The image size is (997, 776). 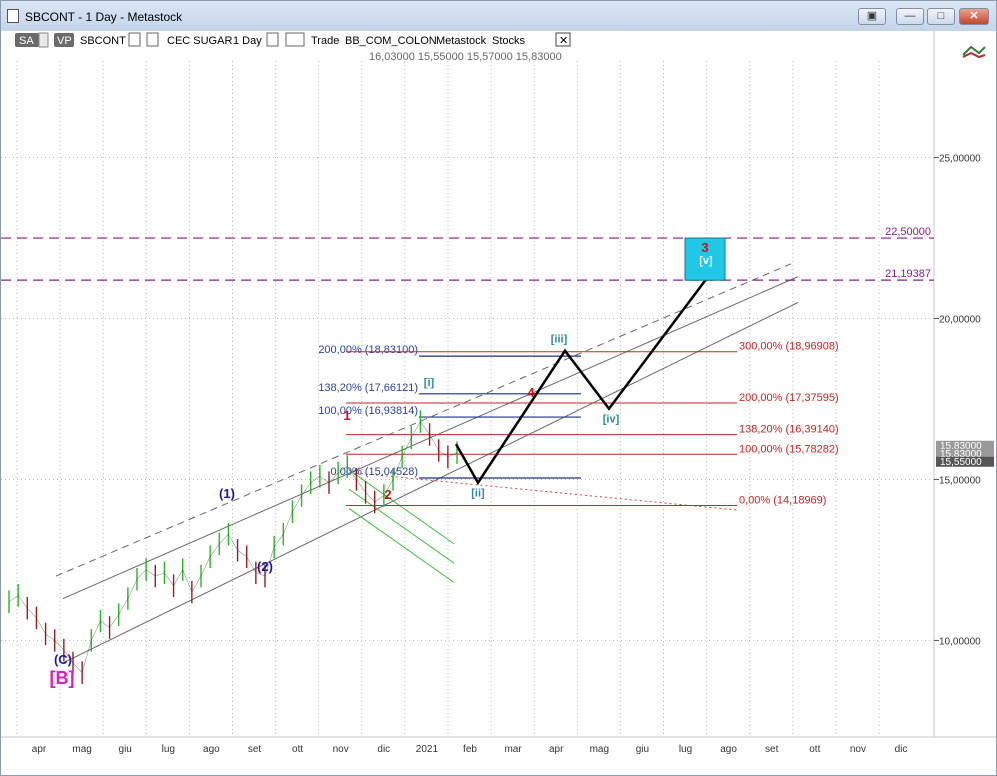 I want to click on maximize-button: □, so click(x=941, y=16).